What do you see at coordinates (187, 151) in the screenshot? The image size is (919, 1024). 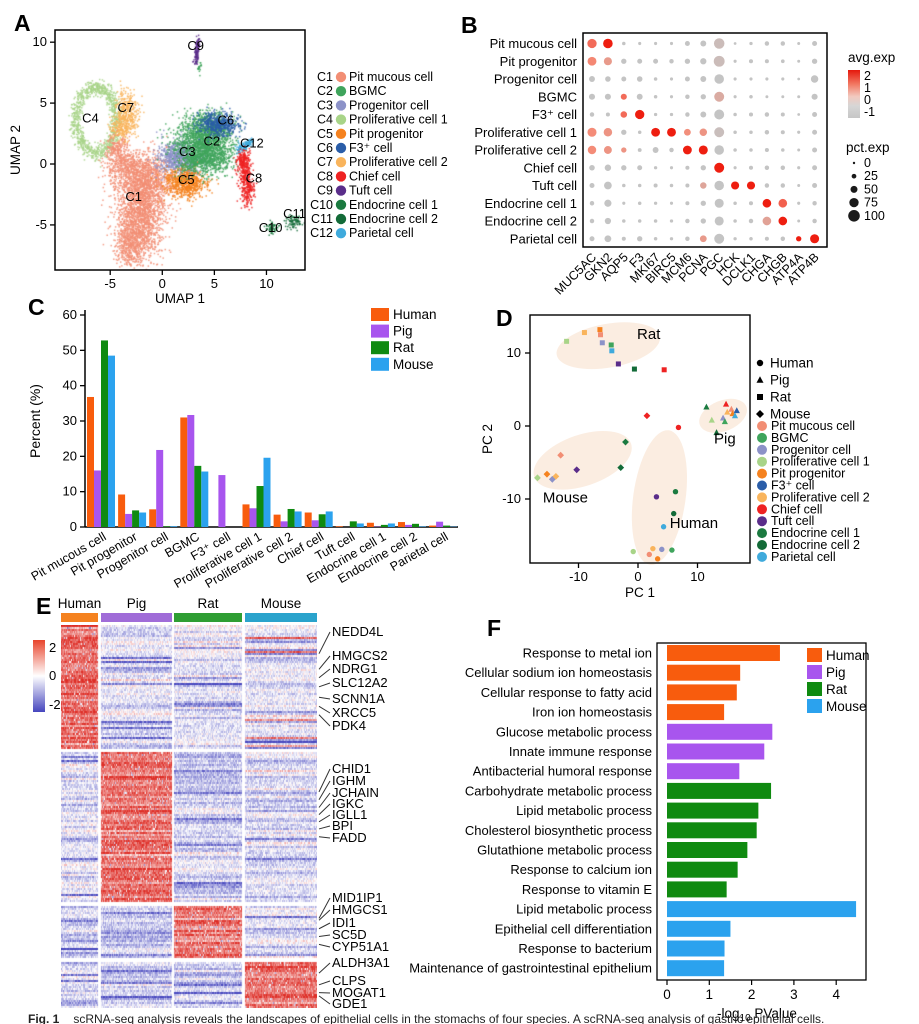 I see `cluster-label: C3` at bounding box center [187, 151].